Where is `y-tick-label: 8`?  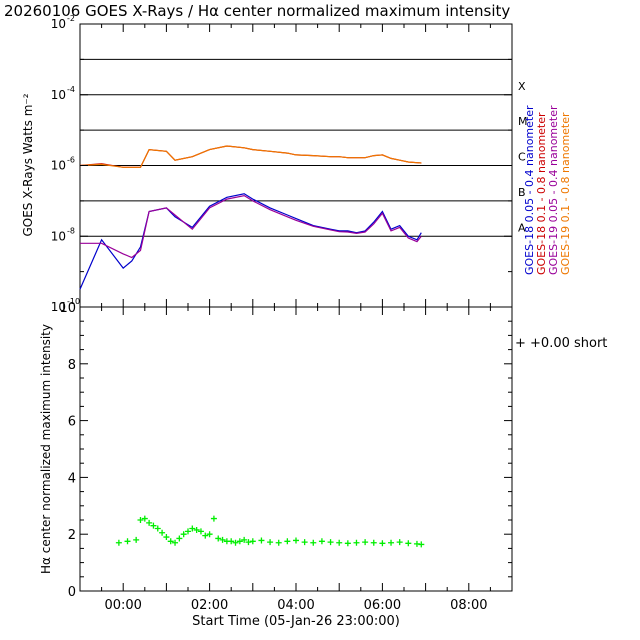
y-tick-label: 8 is located at coordinates (72, 365).